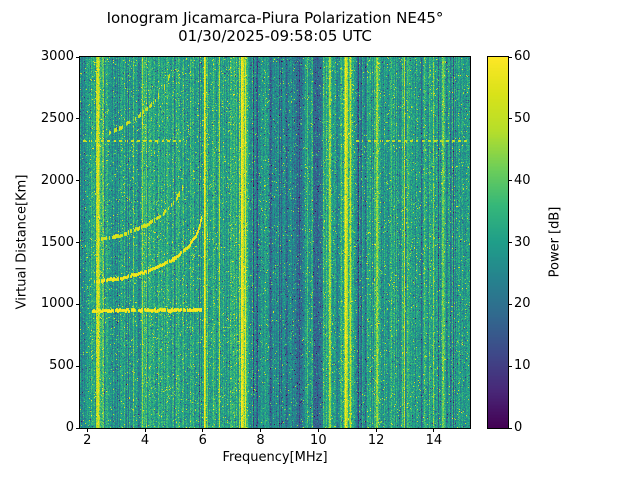 The width and height of the screenshot is (640, 480). Describe the element at coordinates (57, 56) in the screenshot. I see `y-tick-label: 3000` at that location.